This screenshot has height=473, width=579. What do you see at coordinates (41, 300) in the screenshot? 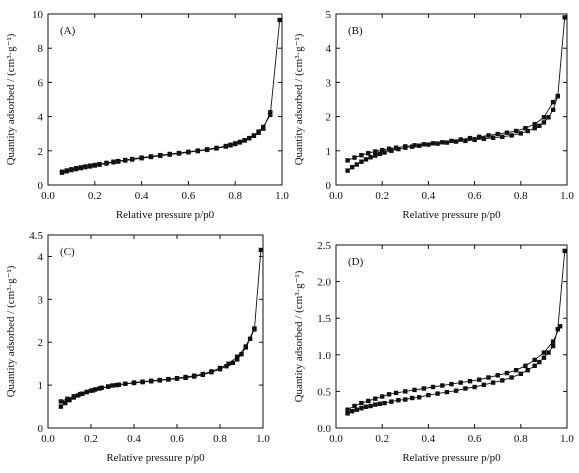
I see `y-tick-label: 3` at bounding box center [41, 300].